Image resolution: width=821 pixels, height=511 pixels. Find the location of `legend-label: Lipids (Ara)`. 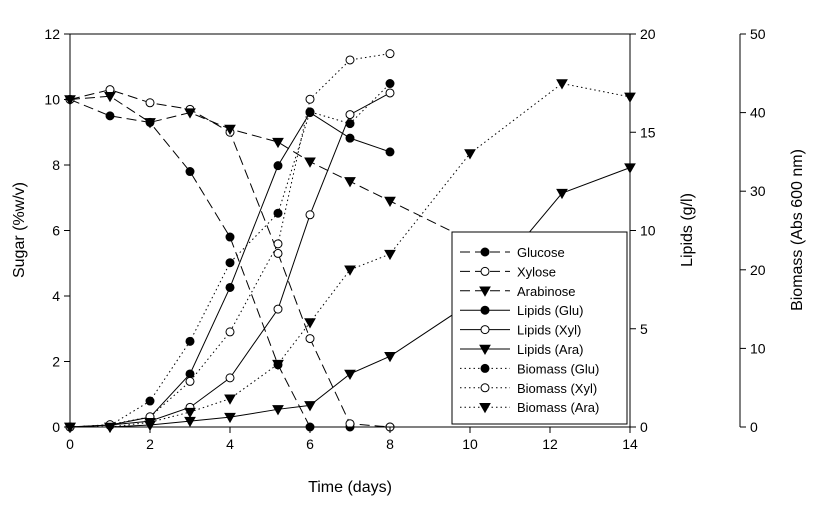

legend-label: Lipids (Ara) is located at coordinates (550, 349).